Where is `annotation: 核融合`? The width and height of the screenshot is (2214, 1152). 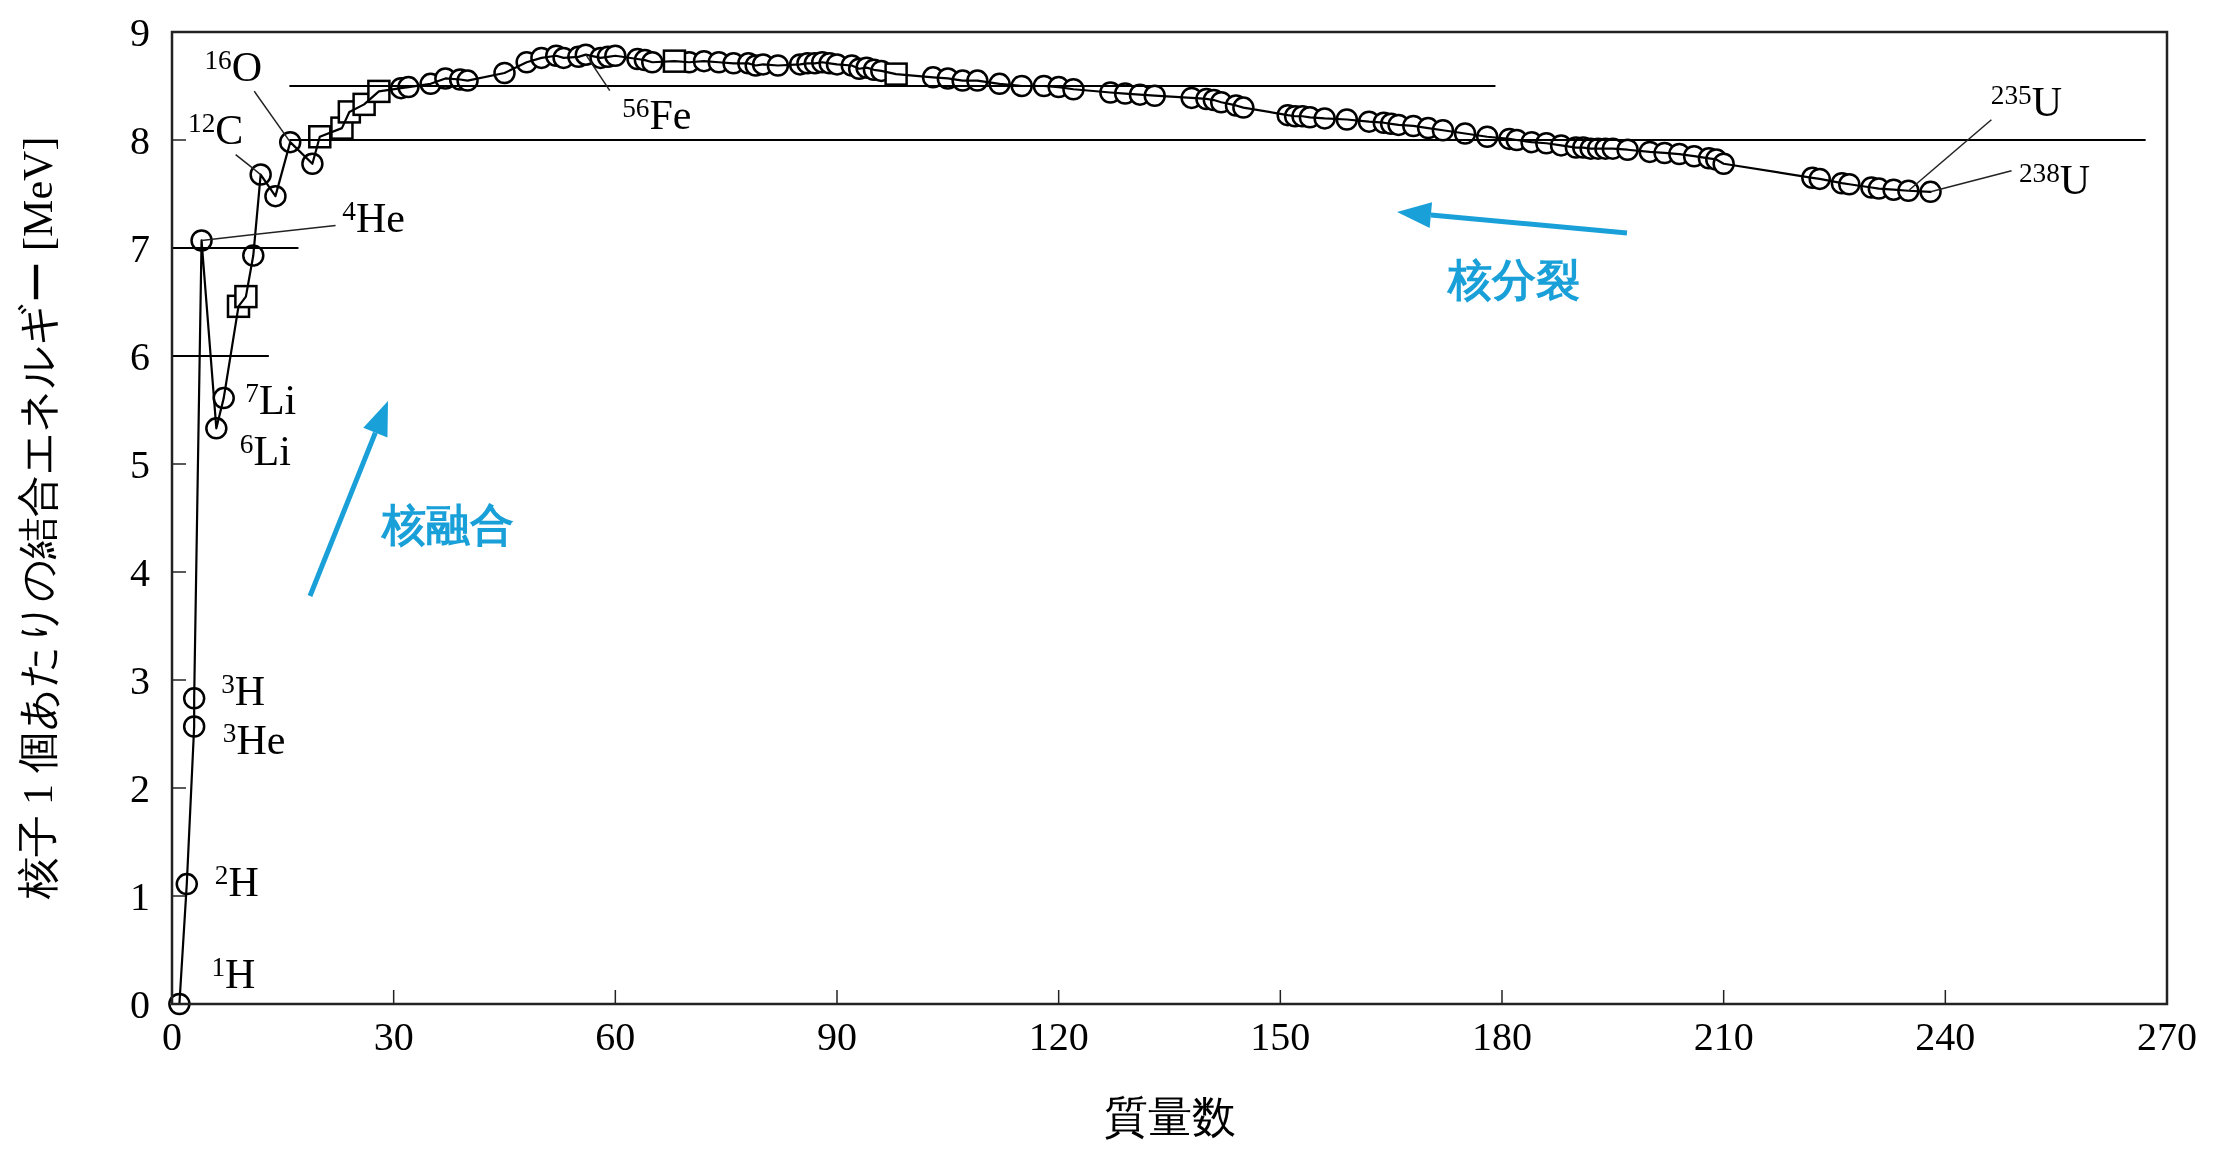
annotation: 核融合 is located at coordinates (447, 524).